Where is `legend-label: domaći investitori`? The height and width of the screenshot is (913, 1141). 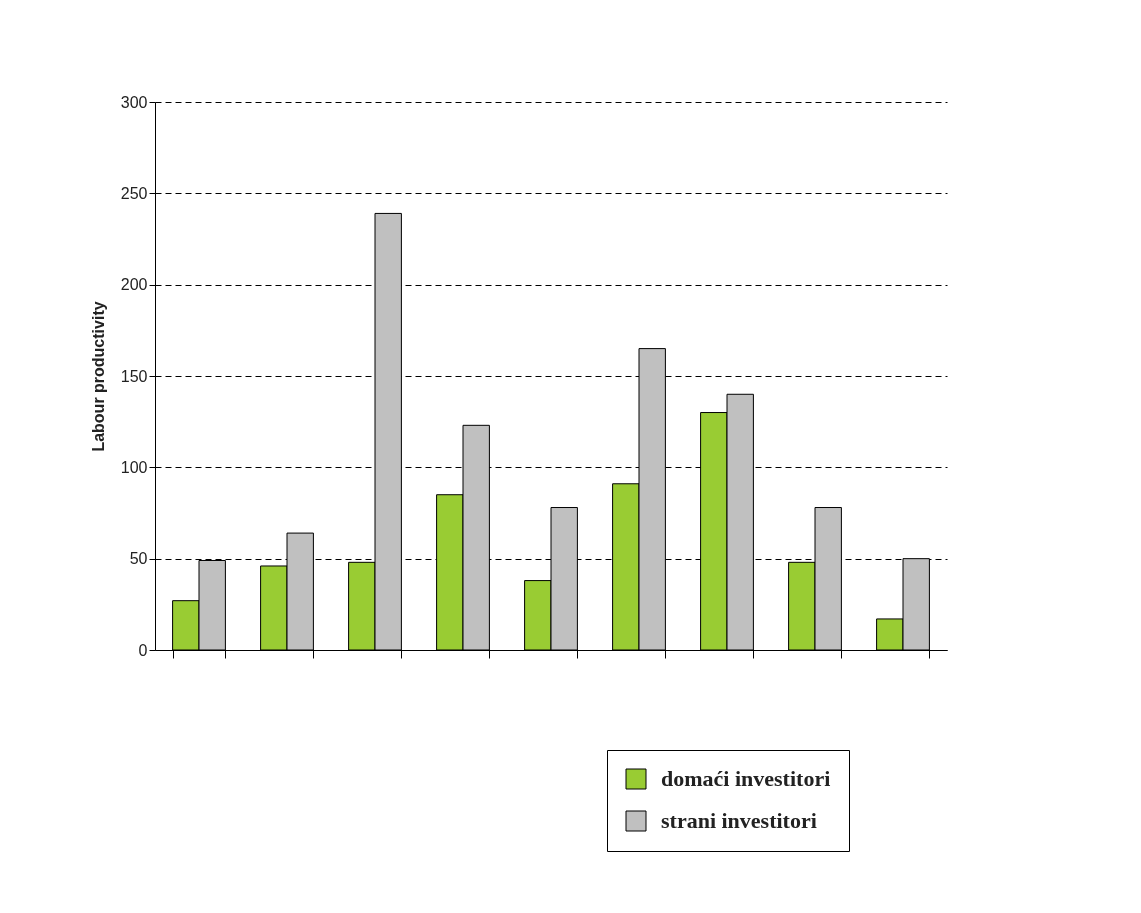 legend-label: domaći investitori is located at coordinates (746, 778).